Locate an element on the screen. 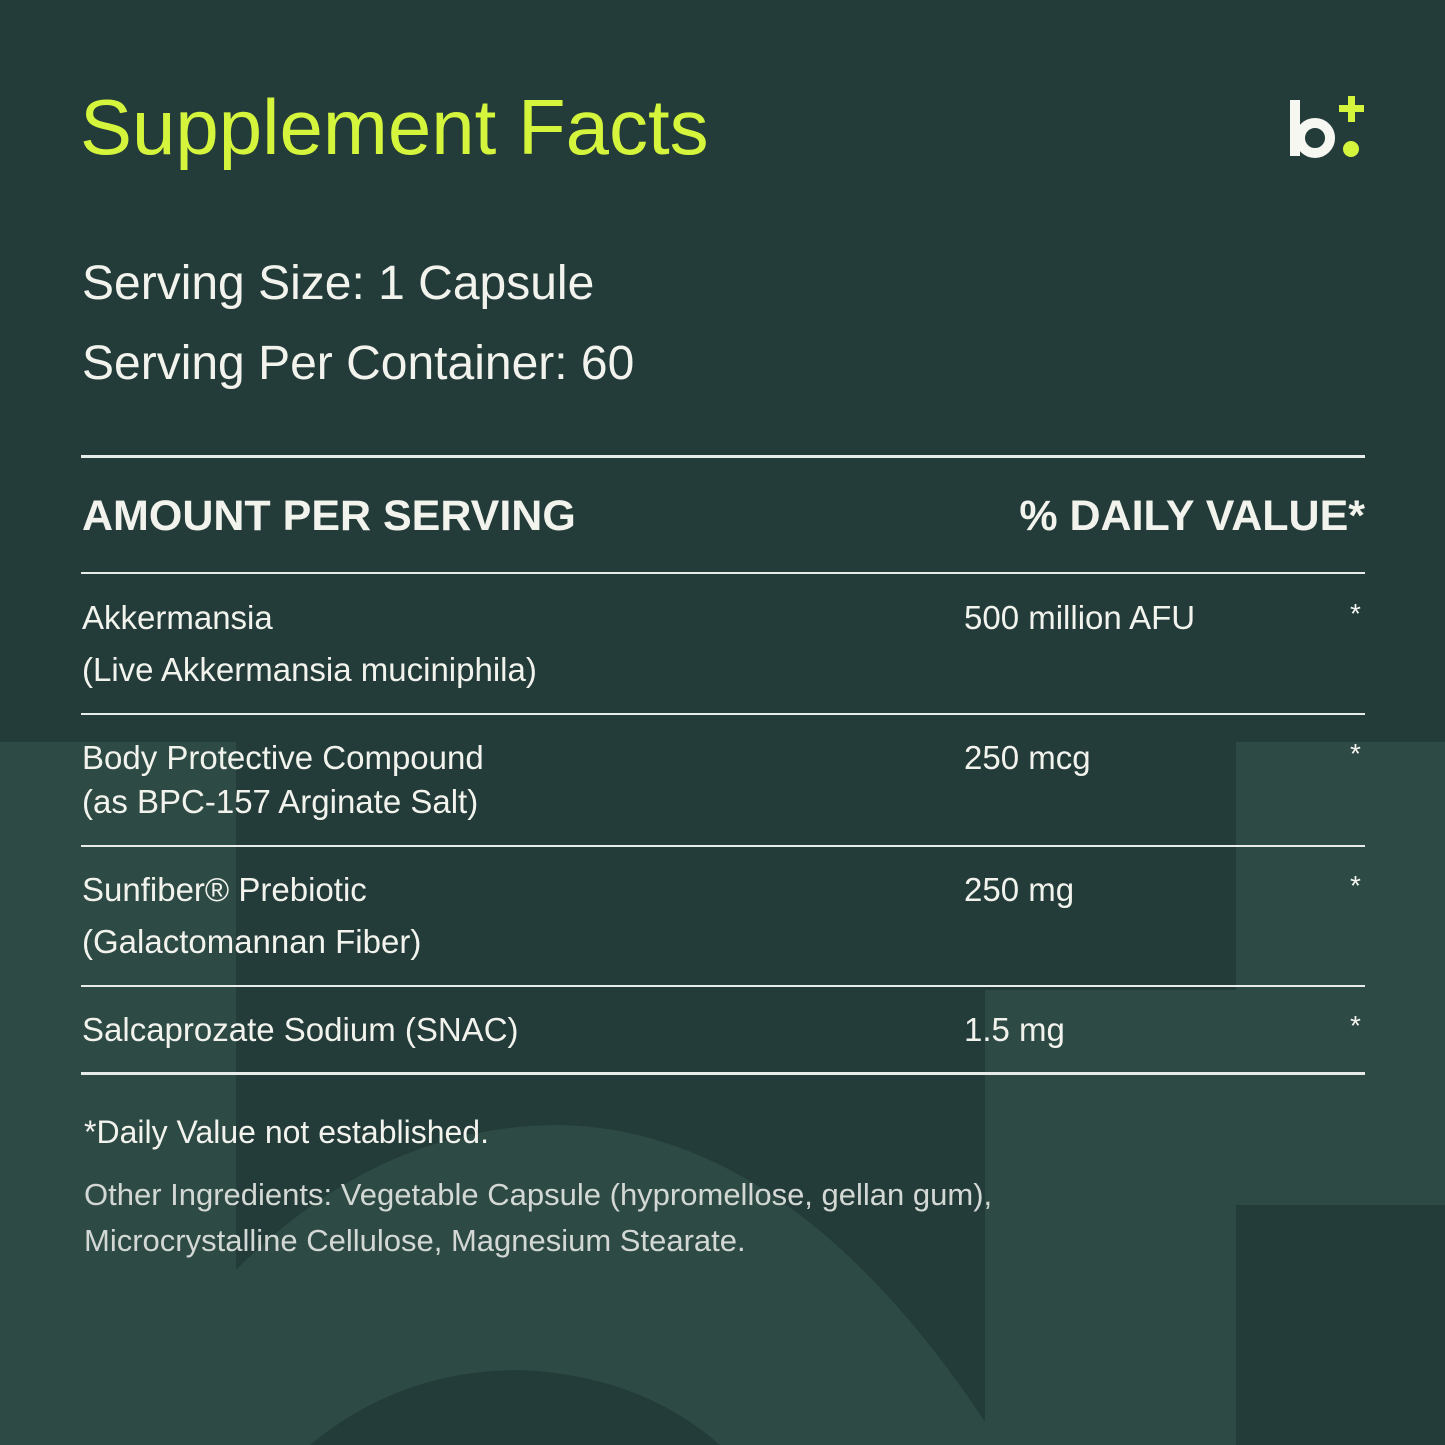 This screenshot has width=1445, height=1445. serving-size: Serving Size: 1 Capsule is located at coordinates (338, 283).